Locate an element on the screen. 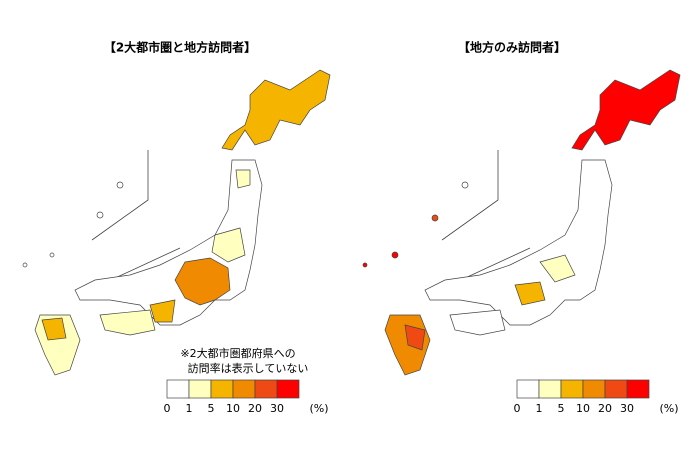 The height and width of the screenshot is (450, 700). note: ※2大都市圏都府県への is located at coordinates (237, 353).